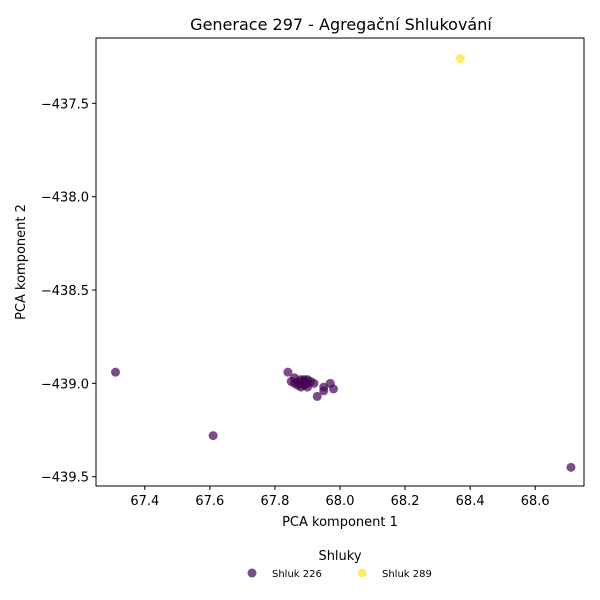  Describe the element at coordinates (65, 198) in the screenshot. I see `y-tick-label: −438.0` at that location.